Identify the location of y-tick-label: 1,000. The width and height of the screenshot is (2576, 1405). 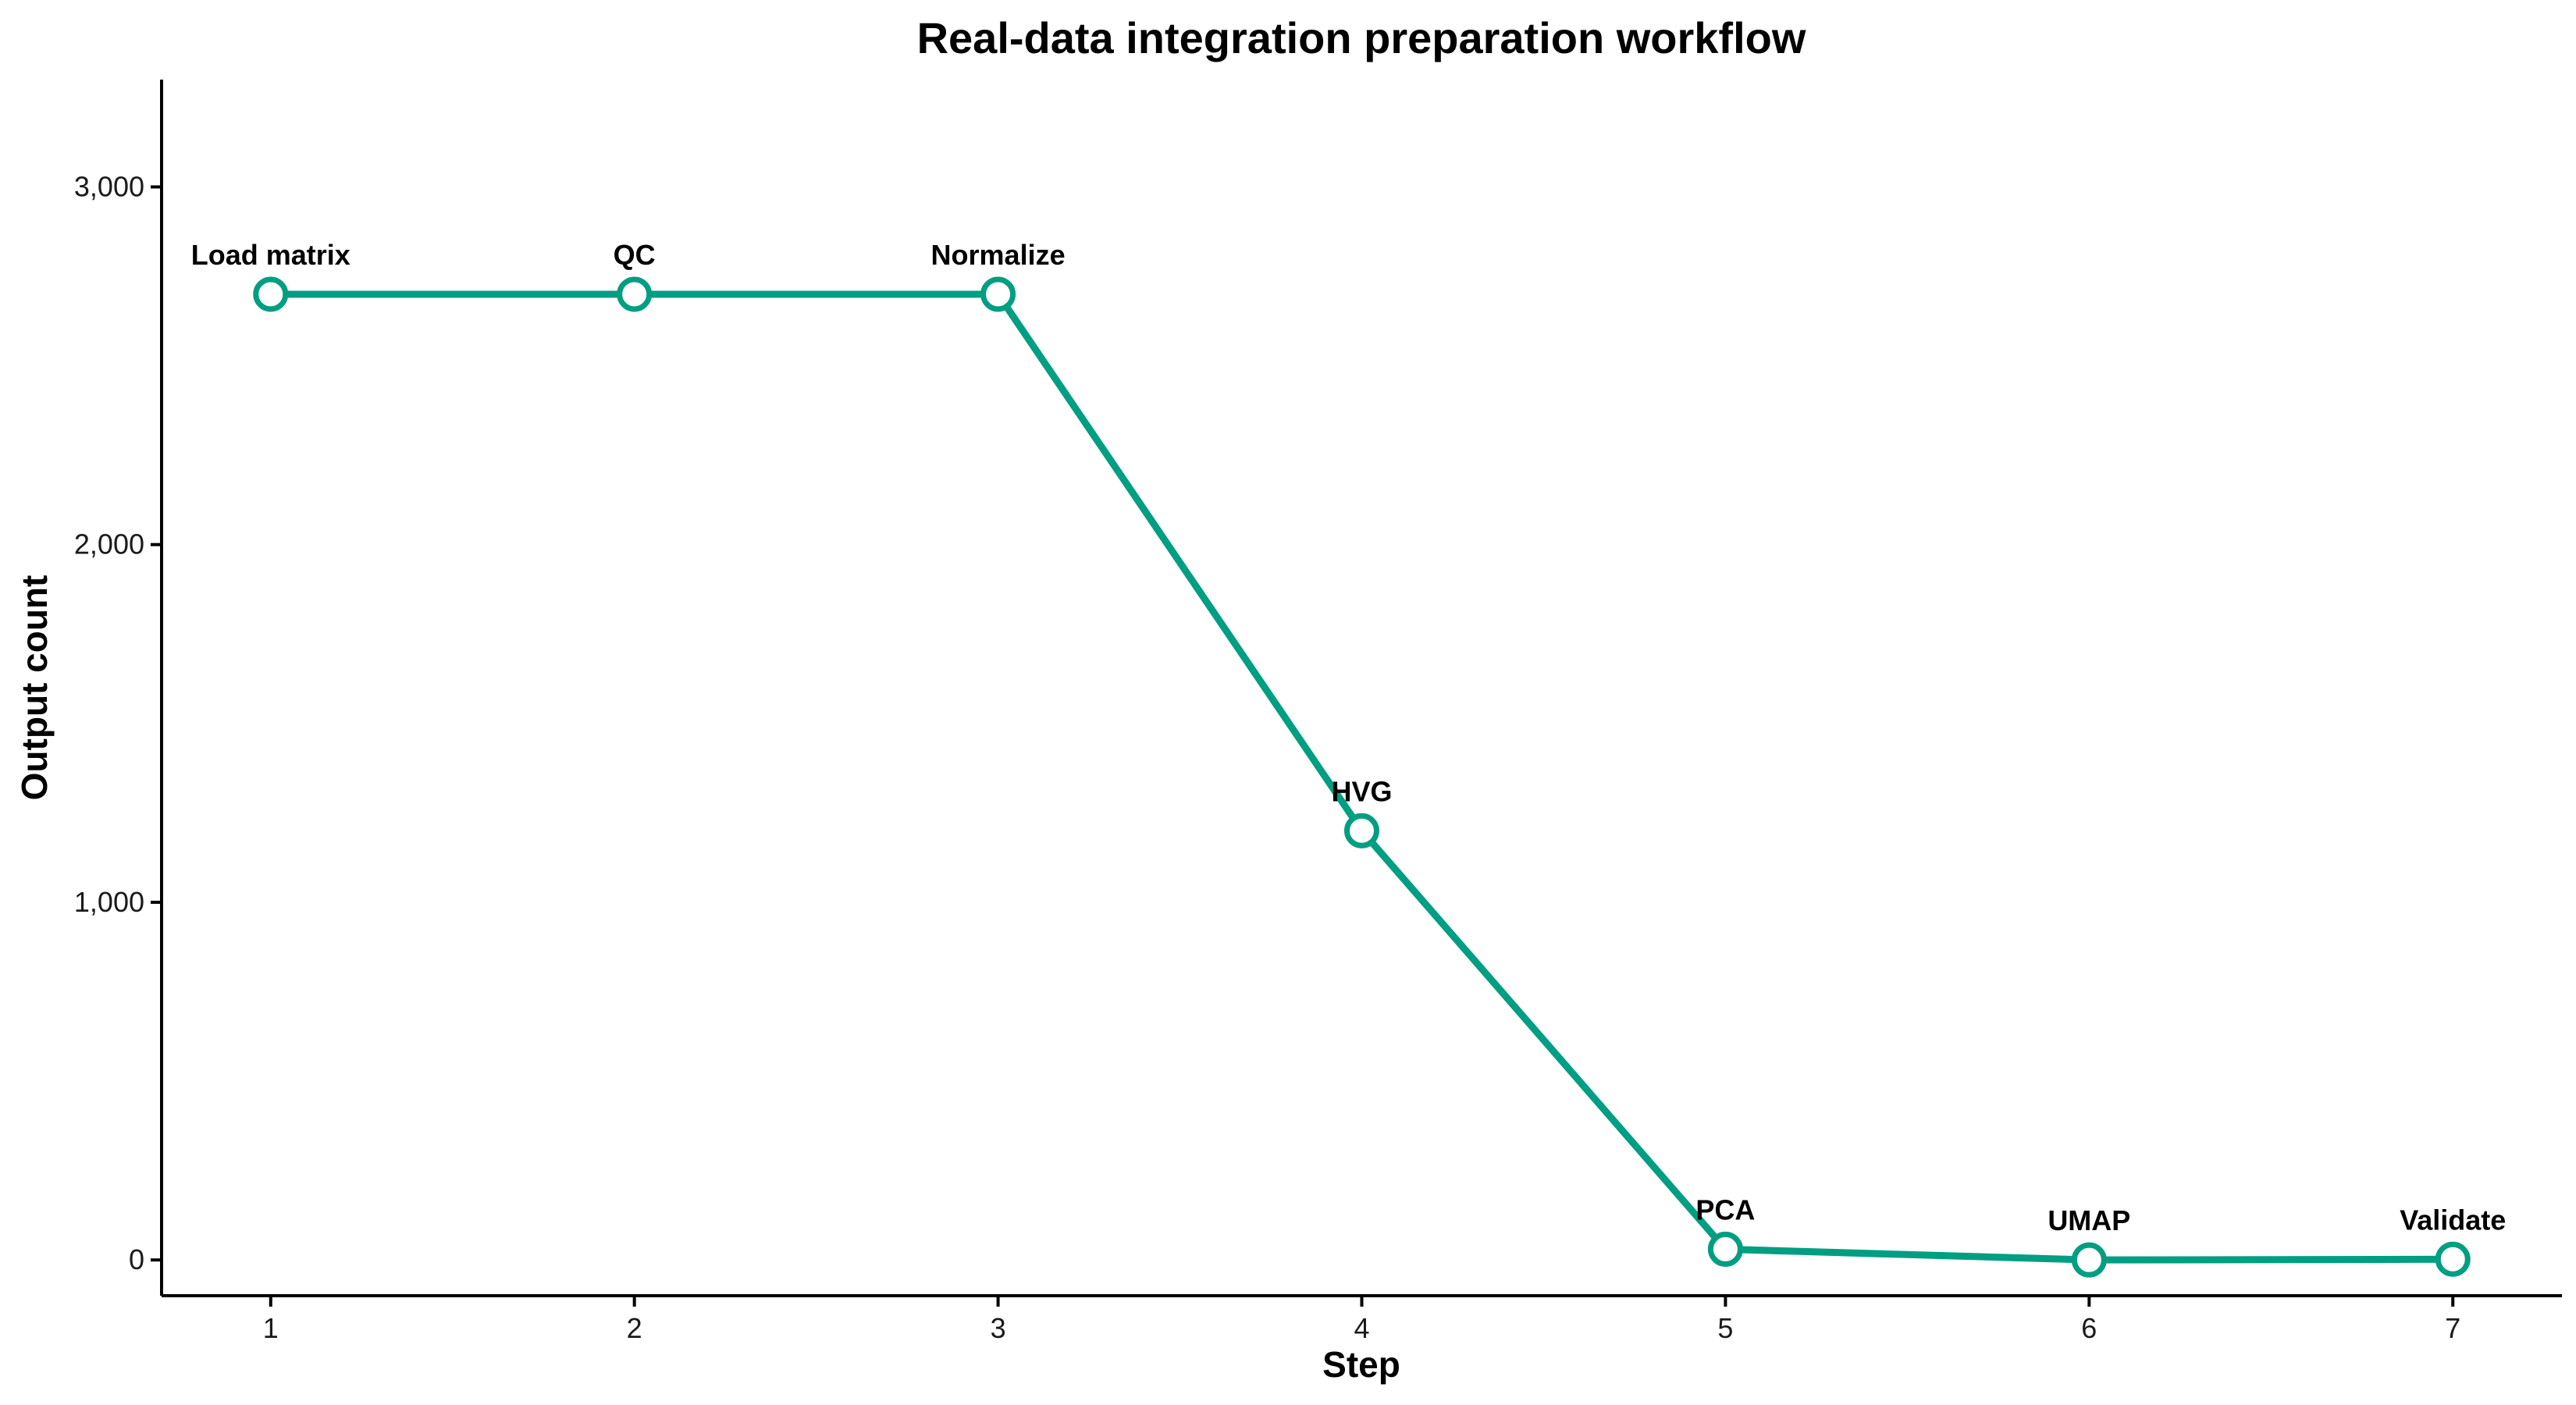
(109, 902).